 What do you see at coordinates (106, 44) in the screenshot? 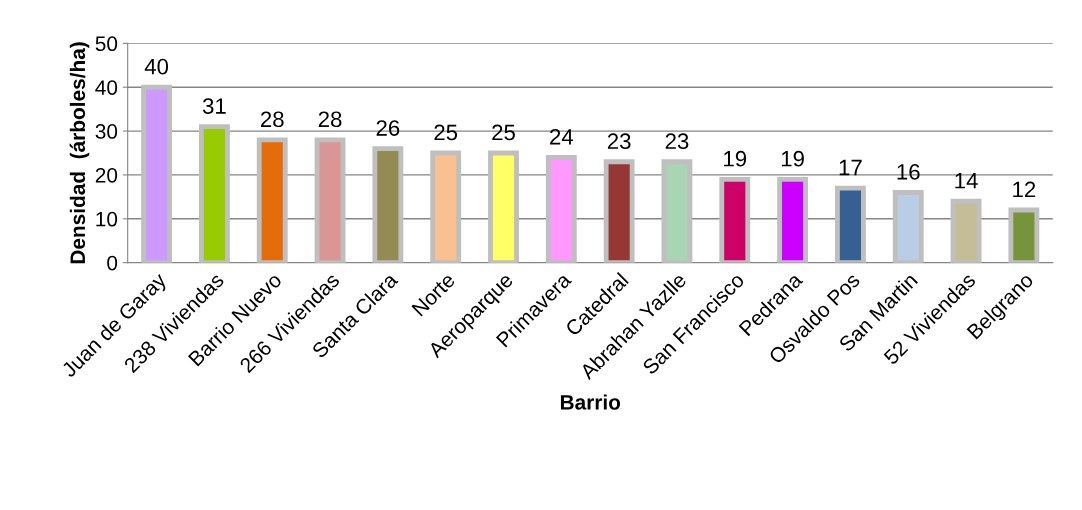
I see `y-tick-label: 50` at bounding box center [106, 44].